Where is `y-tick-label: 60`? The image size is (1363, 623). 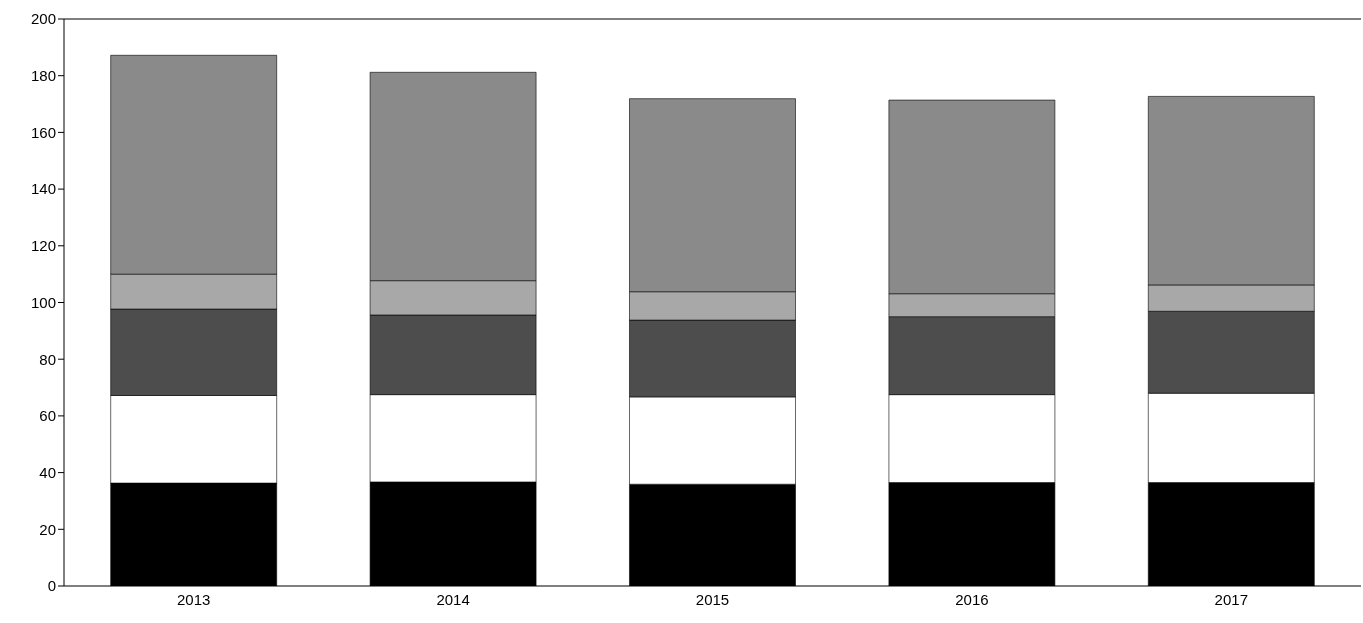 y-tick-label: 60 is located at coordinates (47, 416).